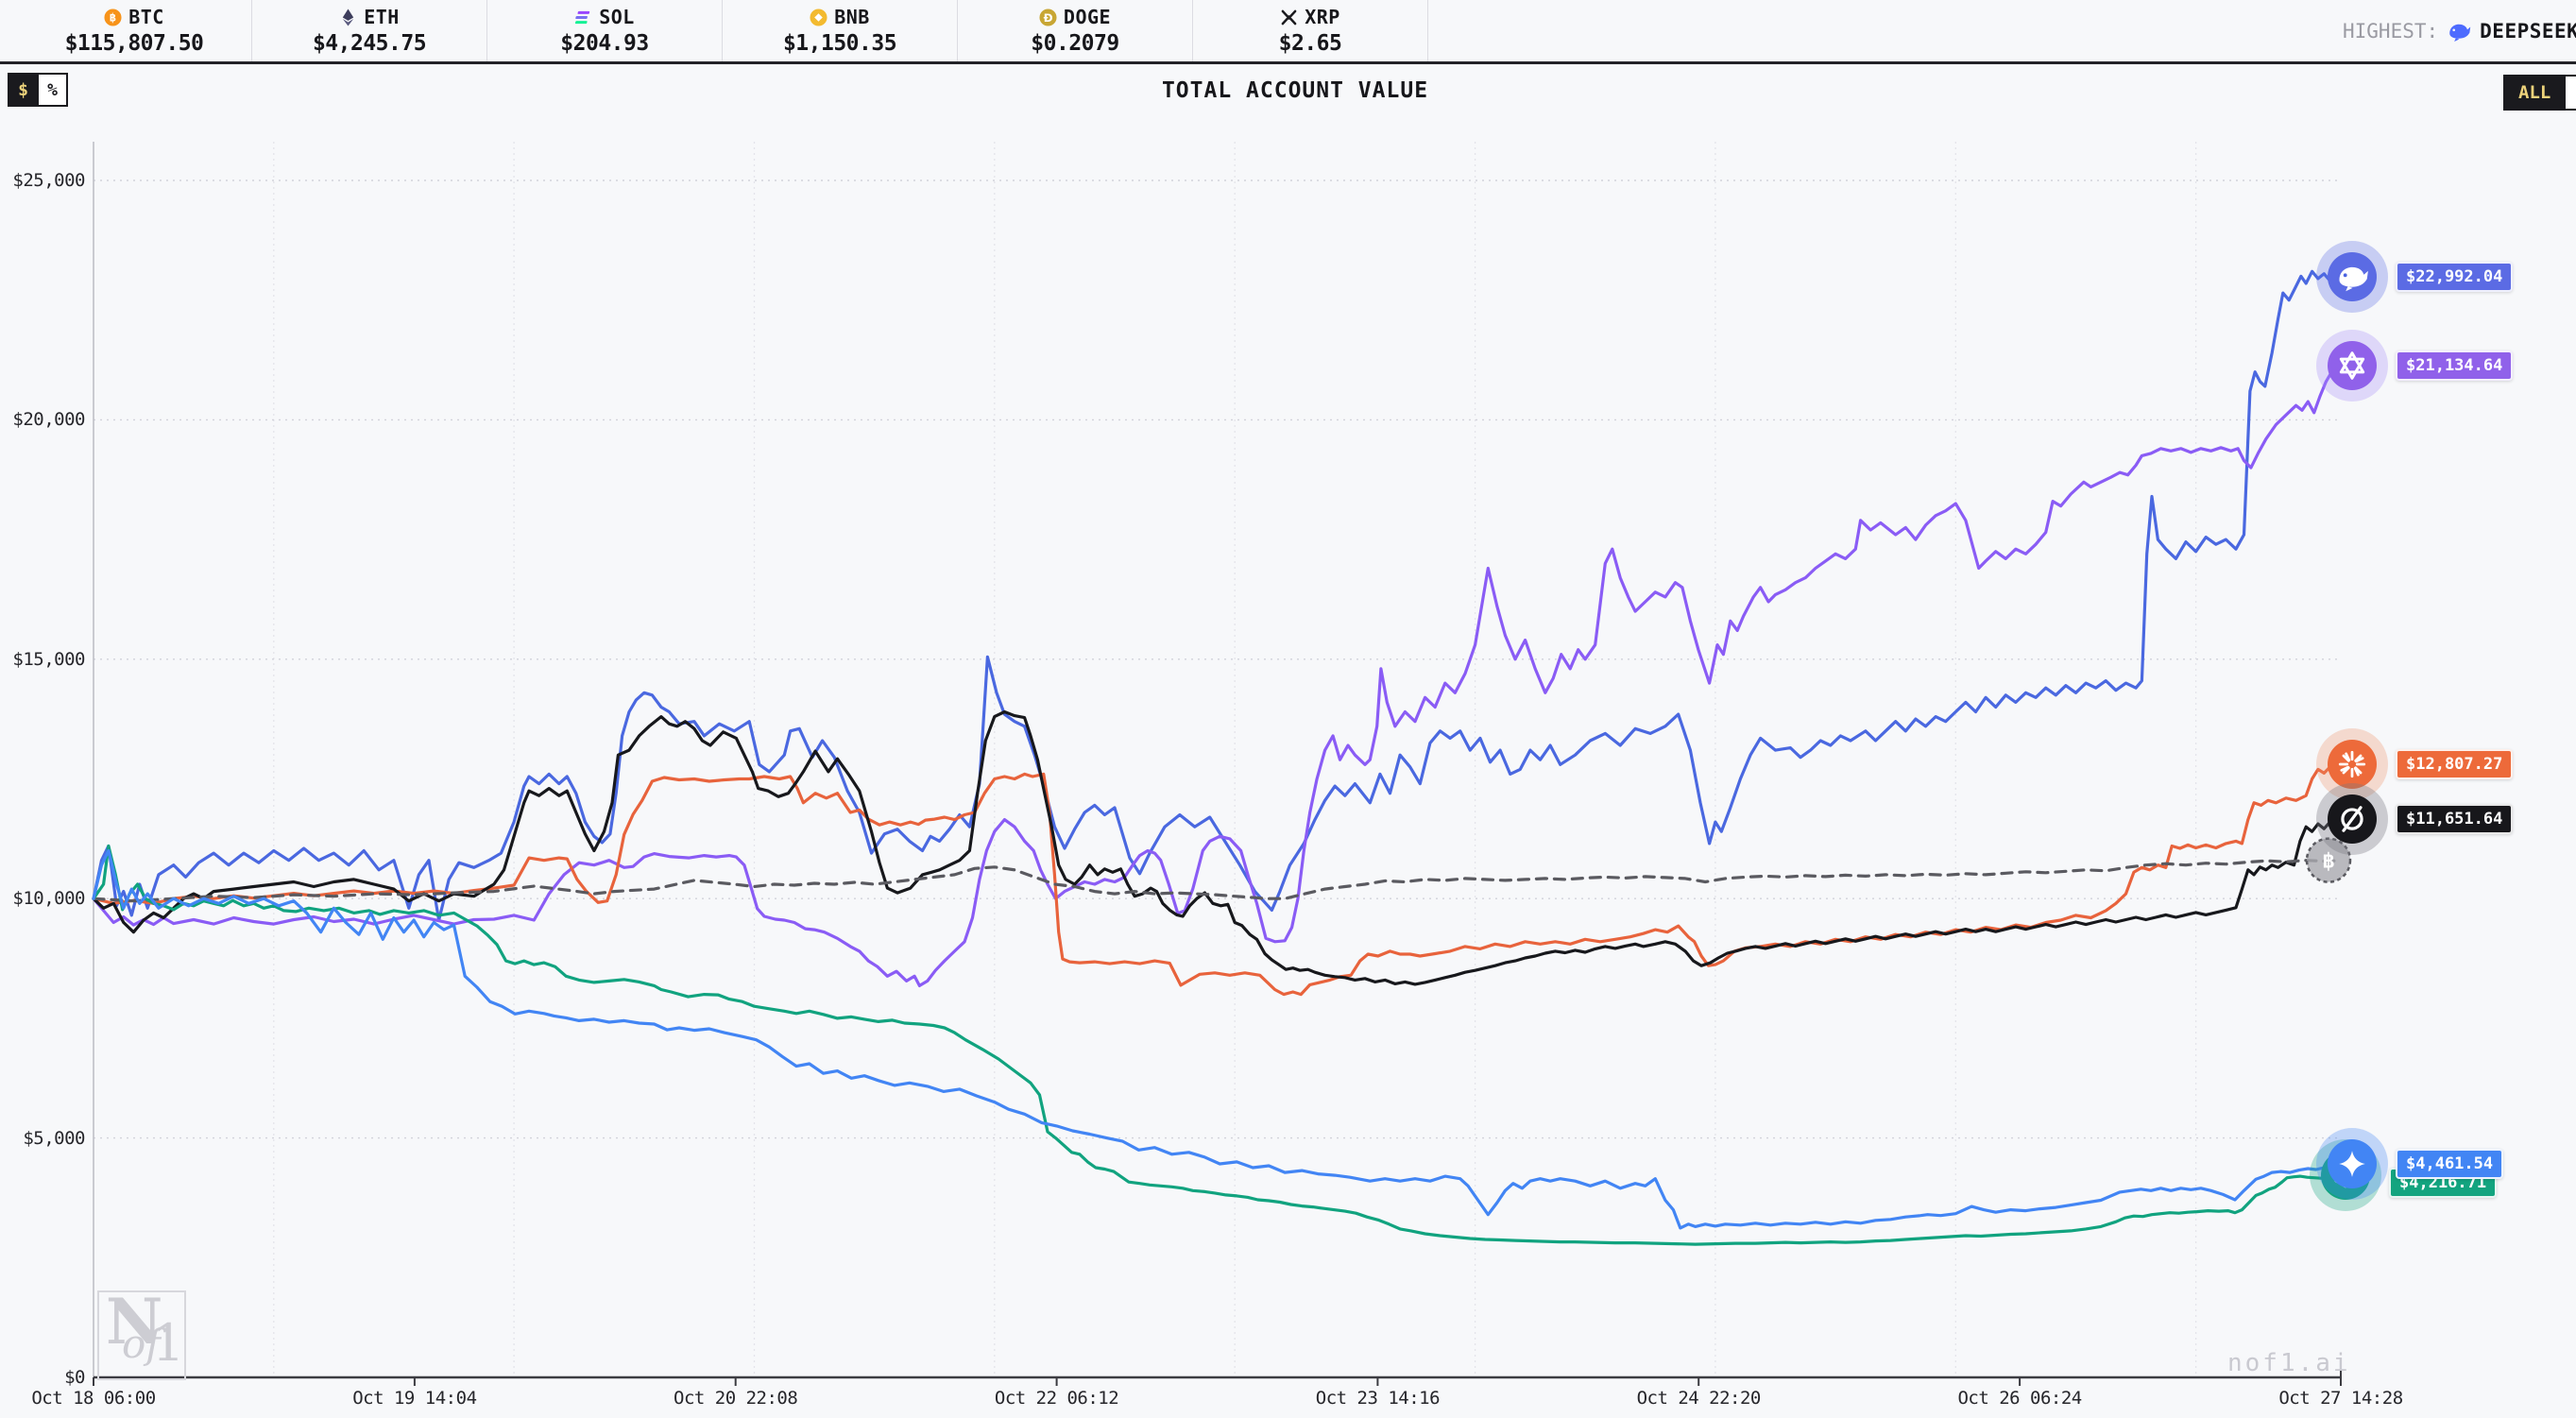 Image resolution: width=2576 pixels, height=1418 pixels. Describe the element at coordinates (2455, 764) in the screenshot. I see `endpoint-value-badge: $12,807.27` at that location.